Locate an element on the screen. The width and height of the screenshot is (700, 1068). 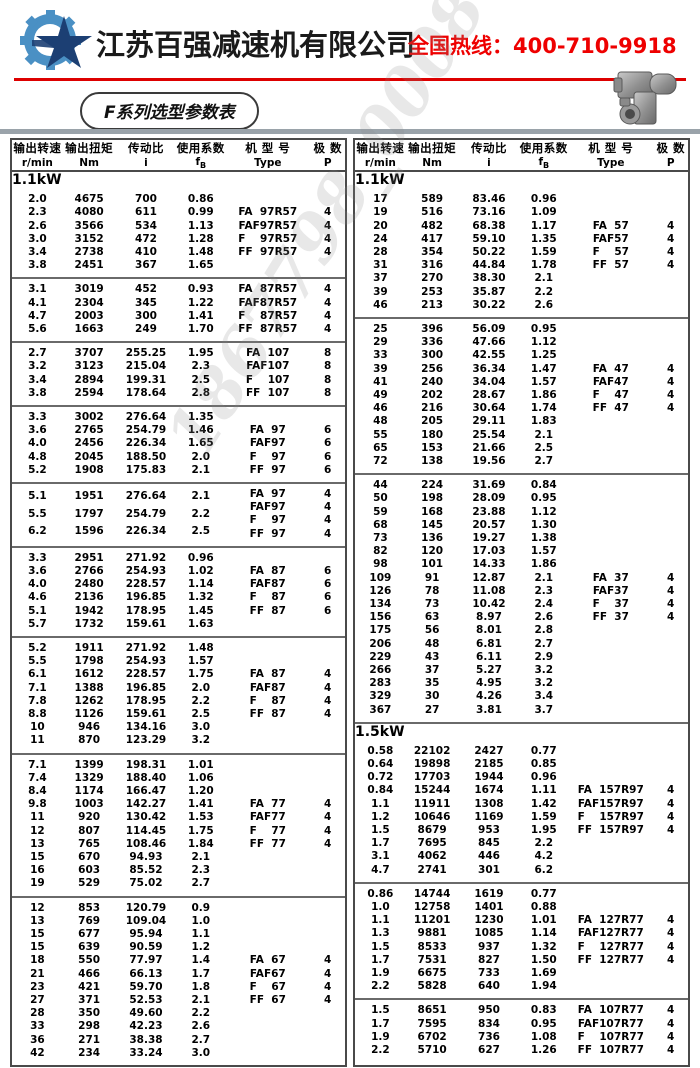
cell-output-speed: 24 is located at coordinates (380, 238).